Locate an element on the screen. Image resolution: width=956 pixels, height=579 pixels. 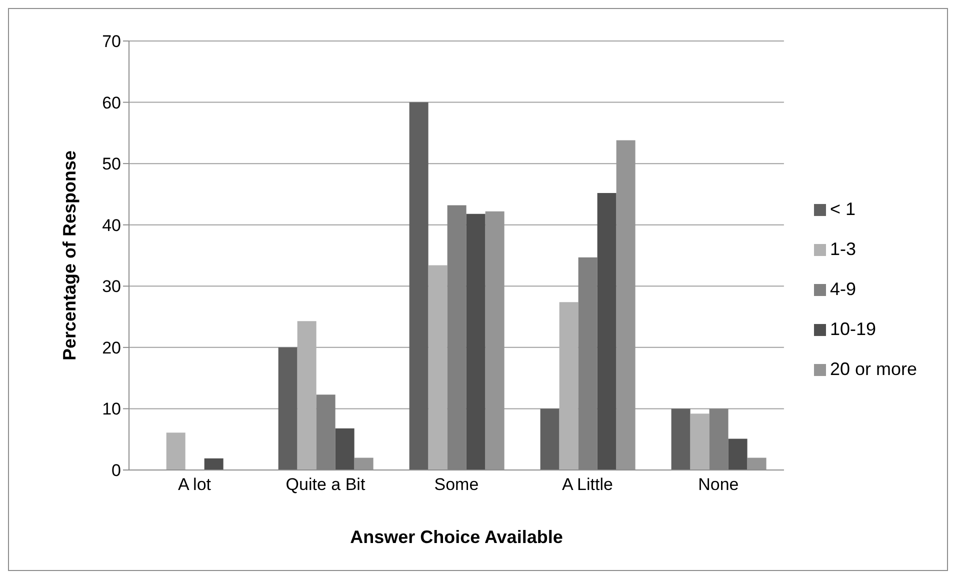
y-tick-label: 70 is located at coordinates (111, 42).